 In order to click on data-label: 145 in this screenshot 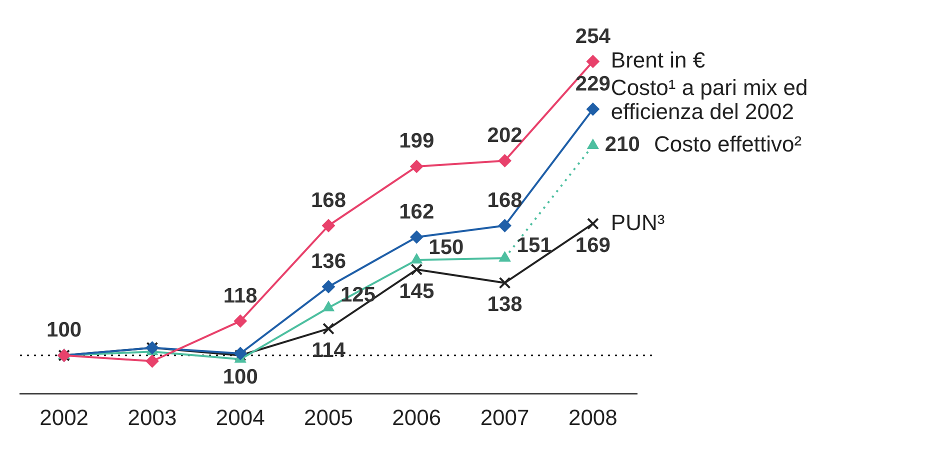, I will do `click(416, 291)`.